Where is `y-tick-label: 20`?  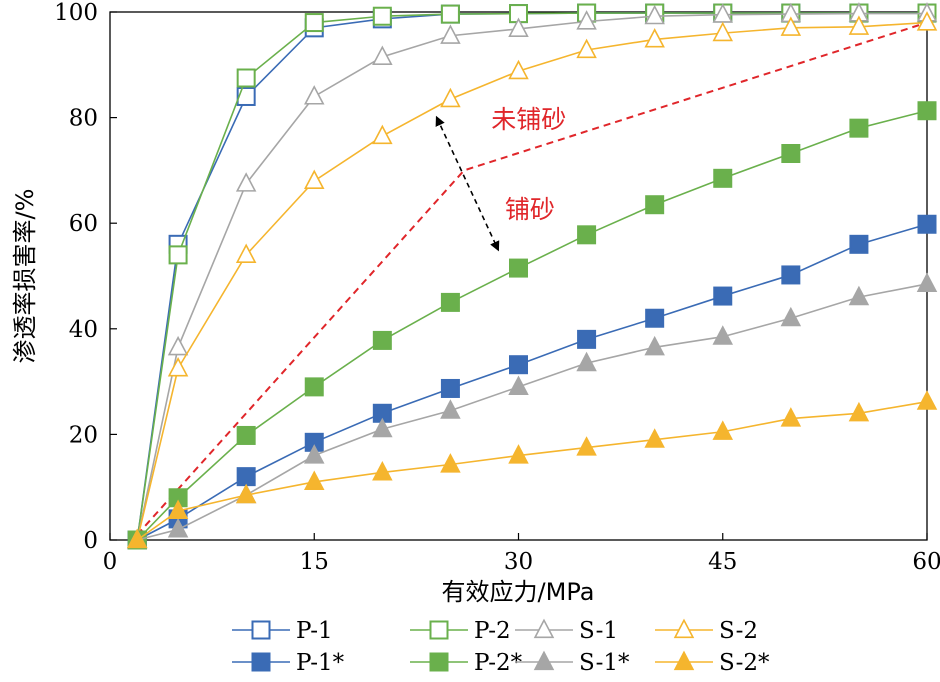
y-tick-label: 20 is located at coordinates (83, 435).